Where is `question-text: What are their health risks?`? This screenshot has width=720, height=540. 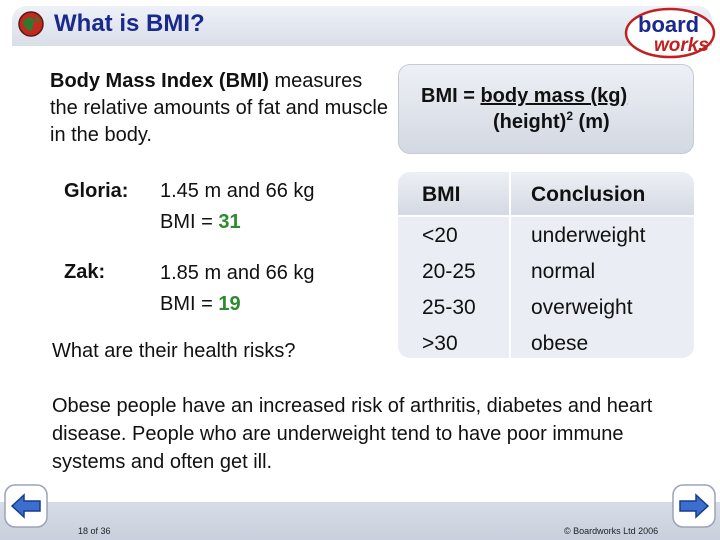 question-text: What are their health risks? is located at coordinates (174, 351).